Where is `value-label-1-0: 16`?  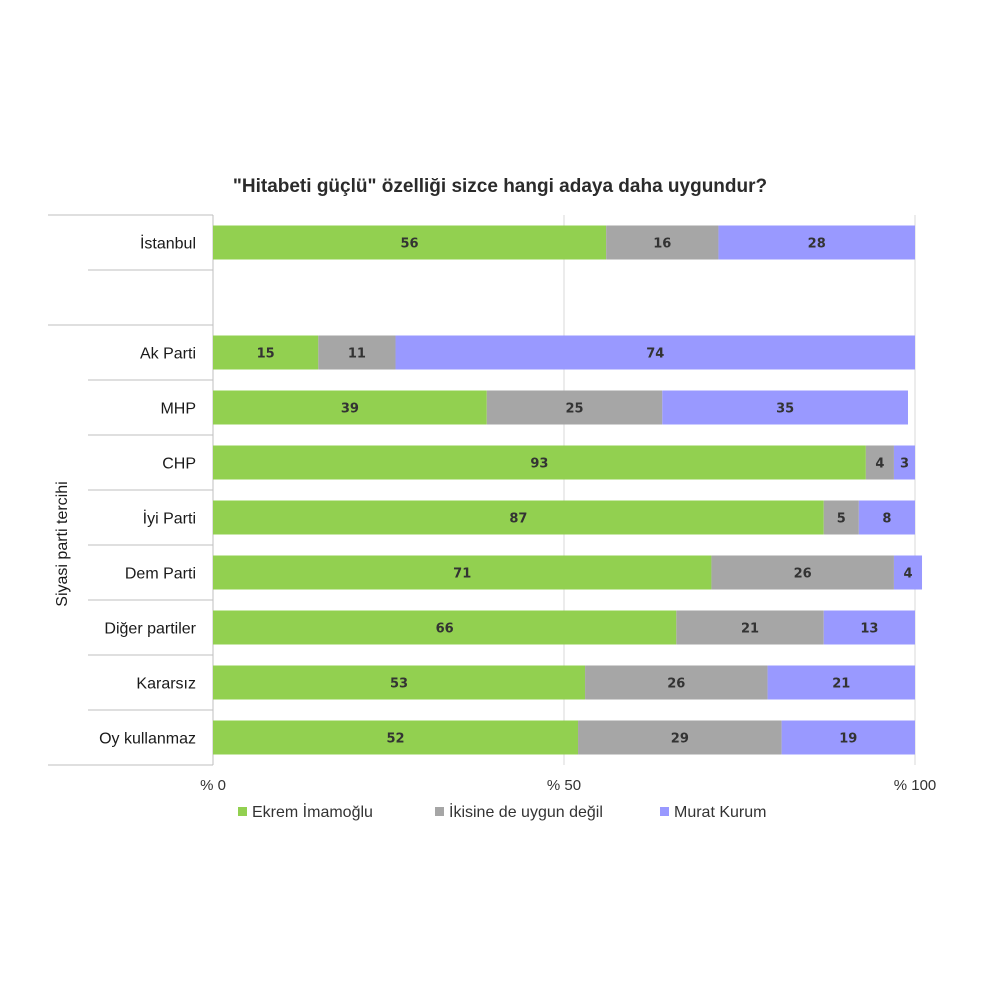
value-label-1-0: 16 is located at coordinates (662, 244).